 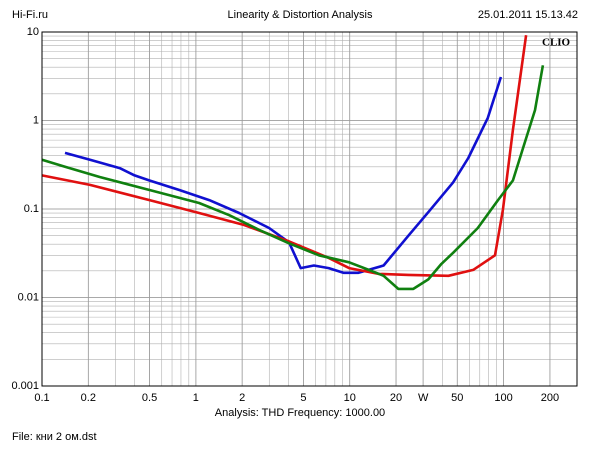 I want to click on x-tick-label: W, so click(x=423, y=398).